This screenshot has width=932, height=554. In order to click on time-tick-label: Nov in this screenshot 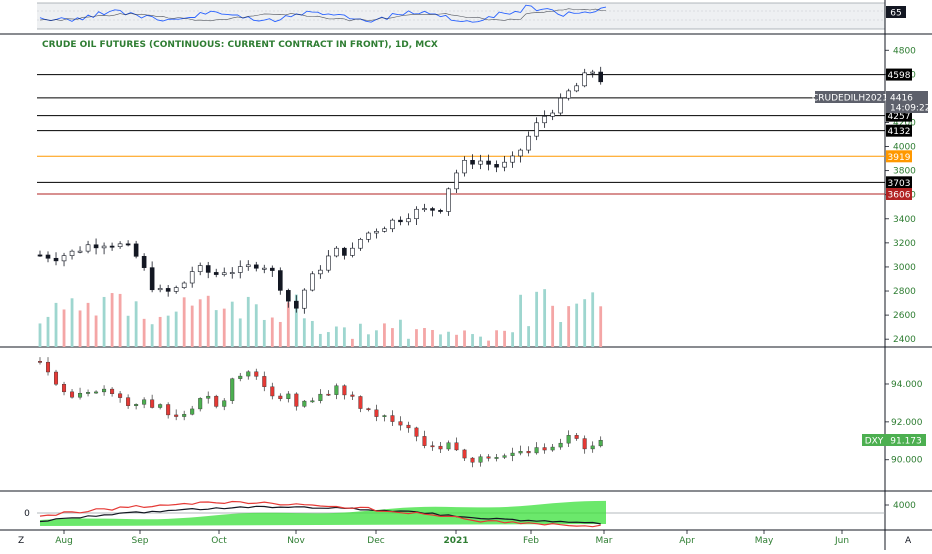, I will do `click(296, 541)`.